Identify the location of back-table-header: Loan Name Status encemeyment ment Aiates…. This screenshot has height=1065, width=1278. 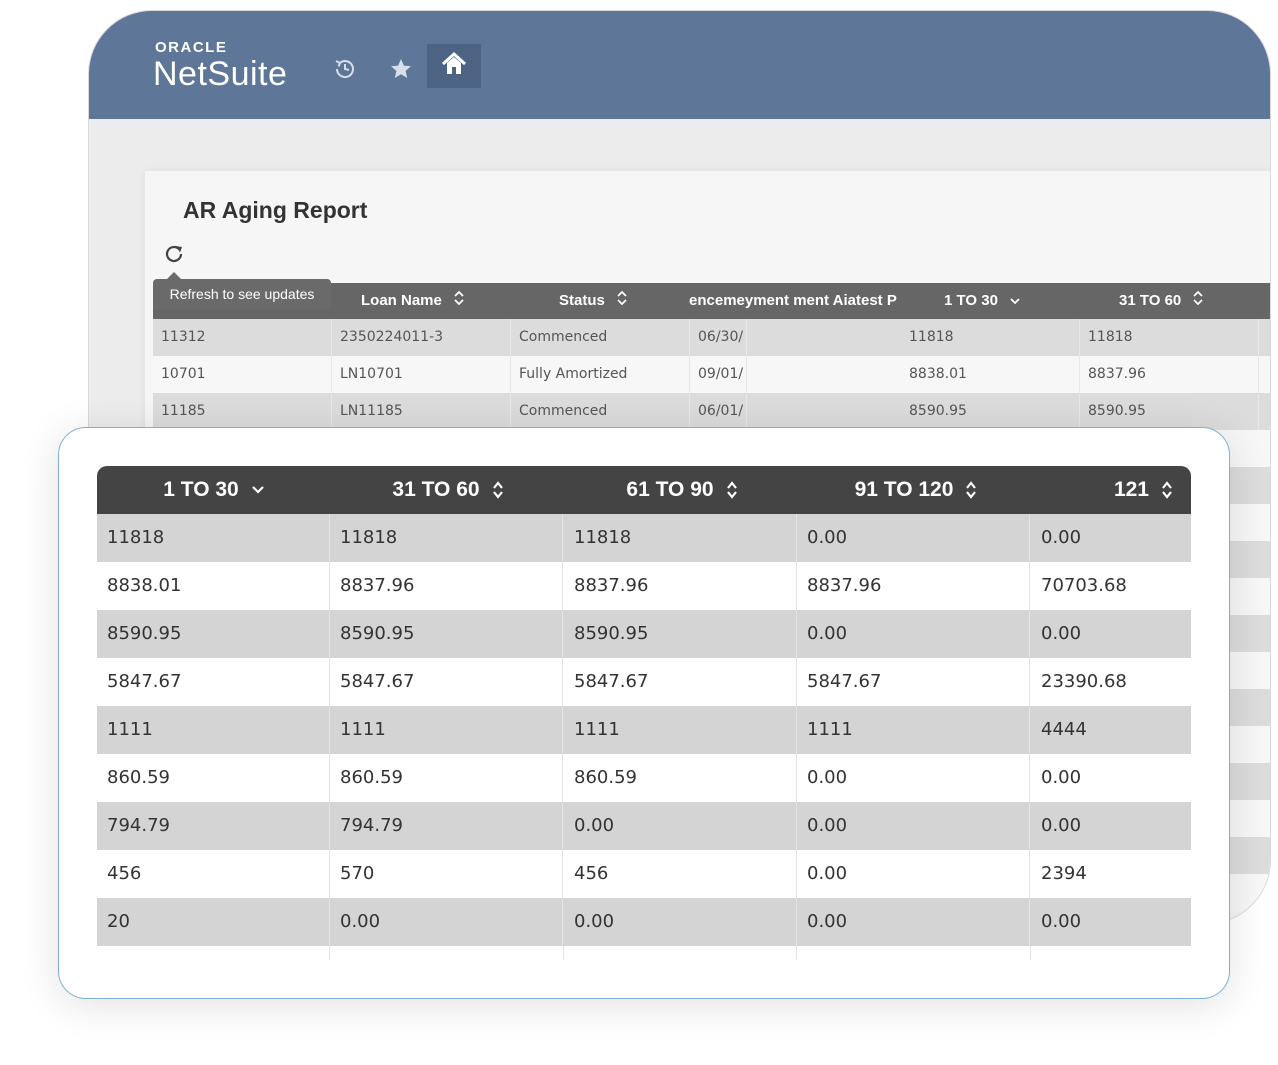
(711, 301).